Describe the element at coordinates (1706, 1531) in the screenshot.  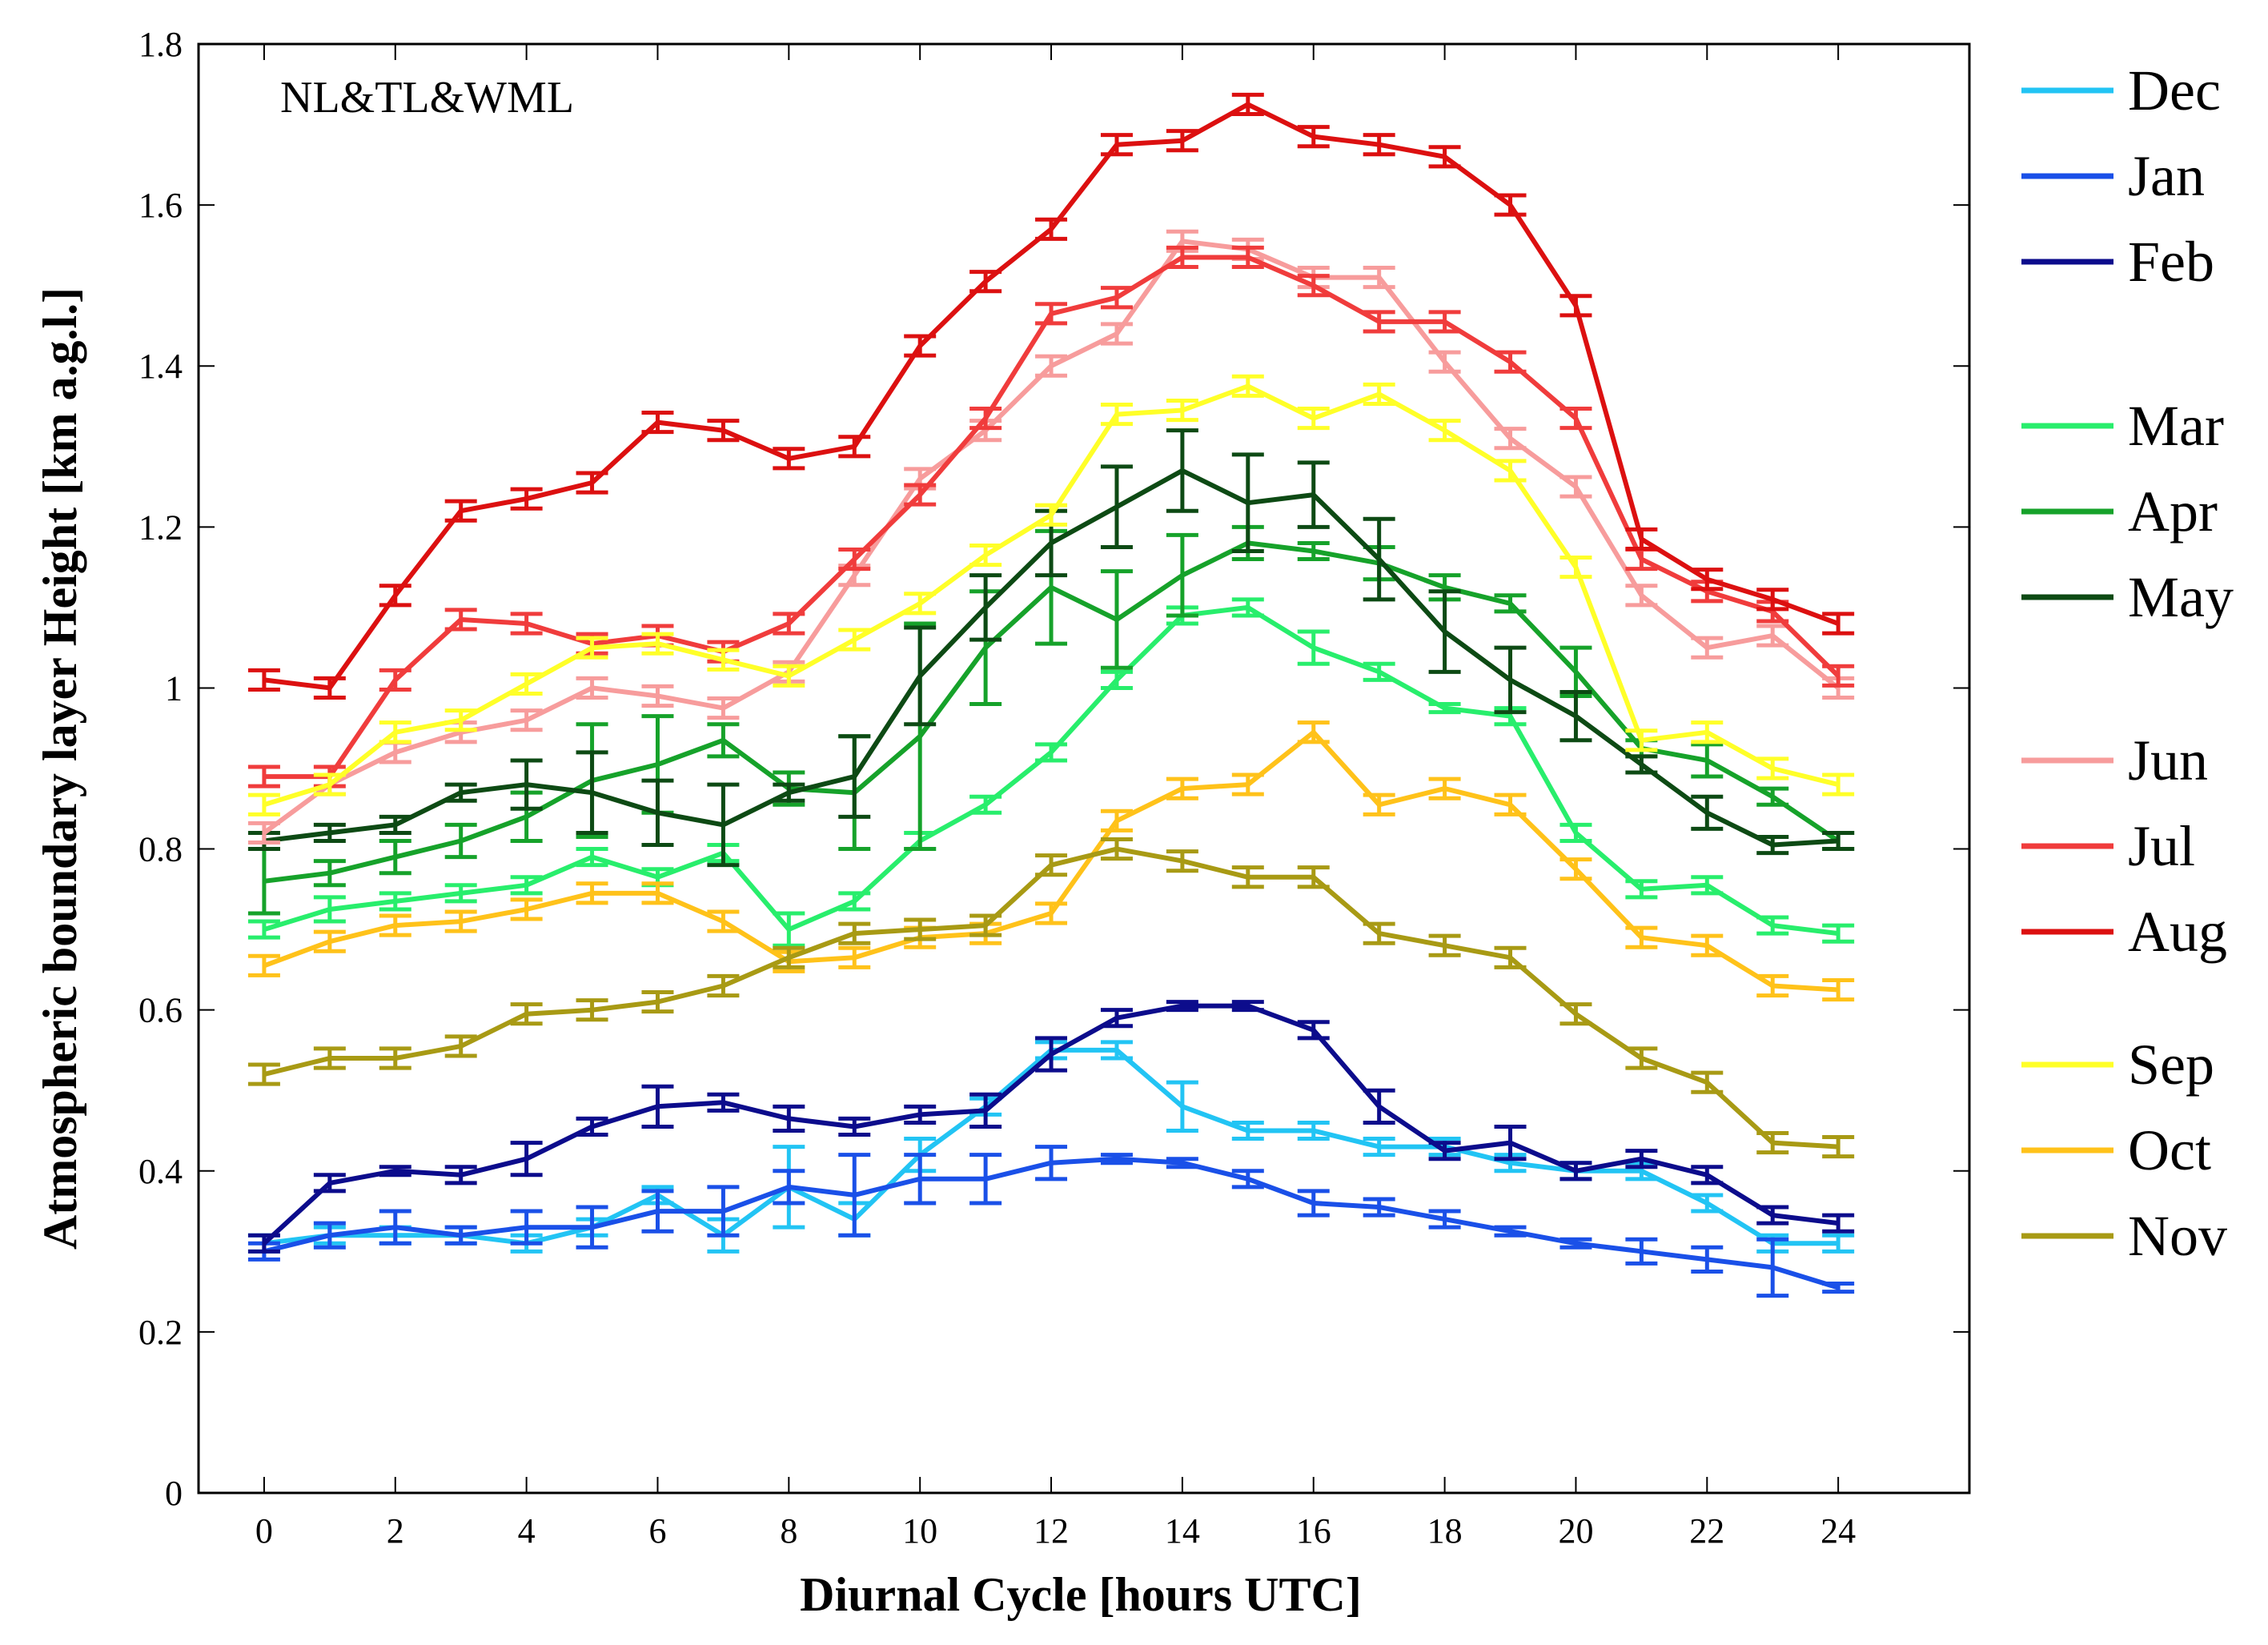
I see `x-tick-label: 22` at that location.